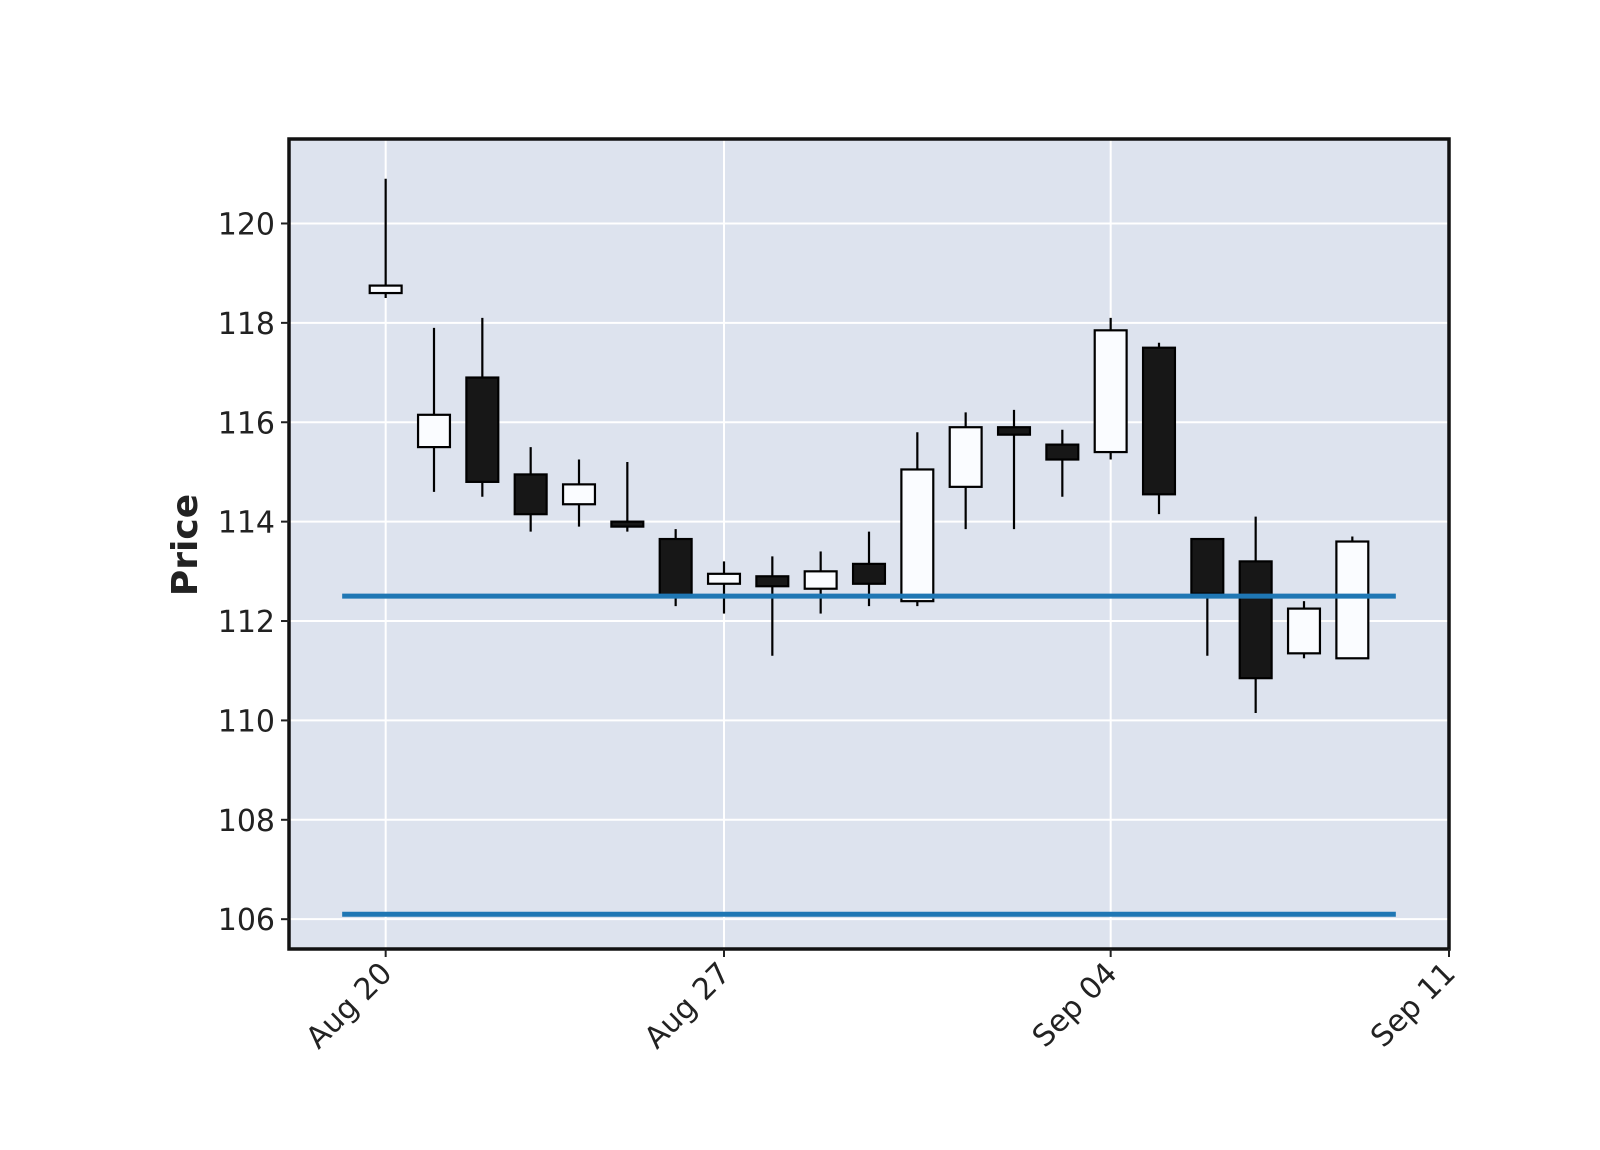  What do you see at coordinates (246, 224) in the screenshot?
I see `y-tick-label: 120` at bounding box center [246, 224].